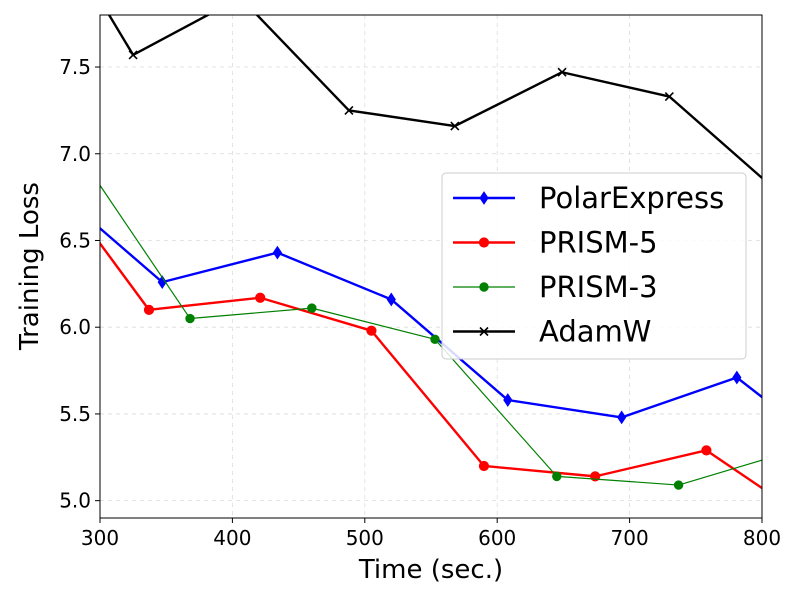  I want to click on legend-item-prism-5: PRISM-5, so click(555, 243).